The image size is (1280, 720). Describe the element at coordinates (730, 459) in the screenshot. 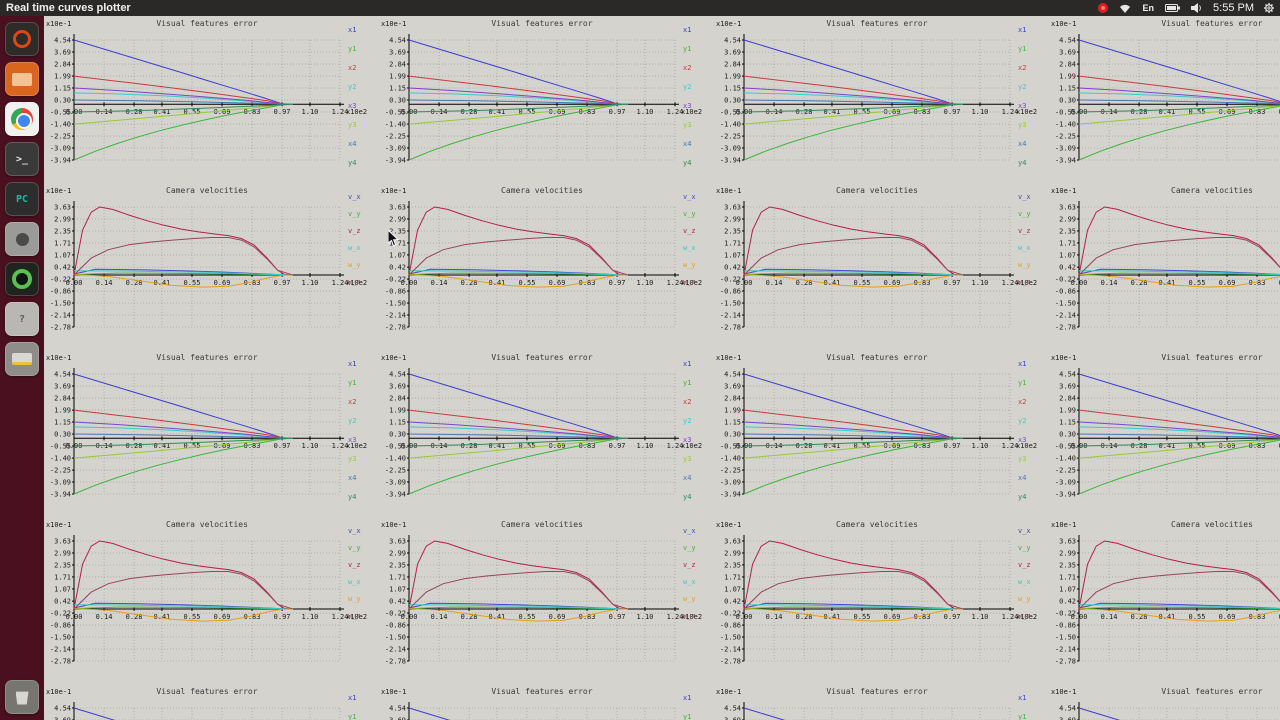

I see `tick-label: -1.40` at that location.